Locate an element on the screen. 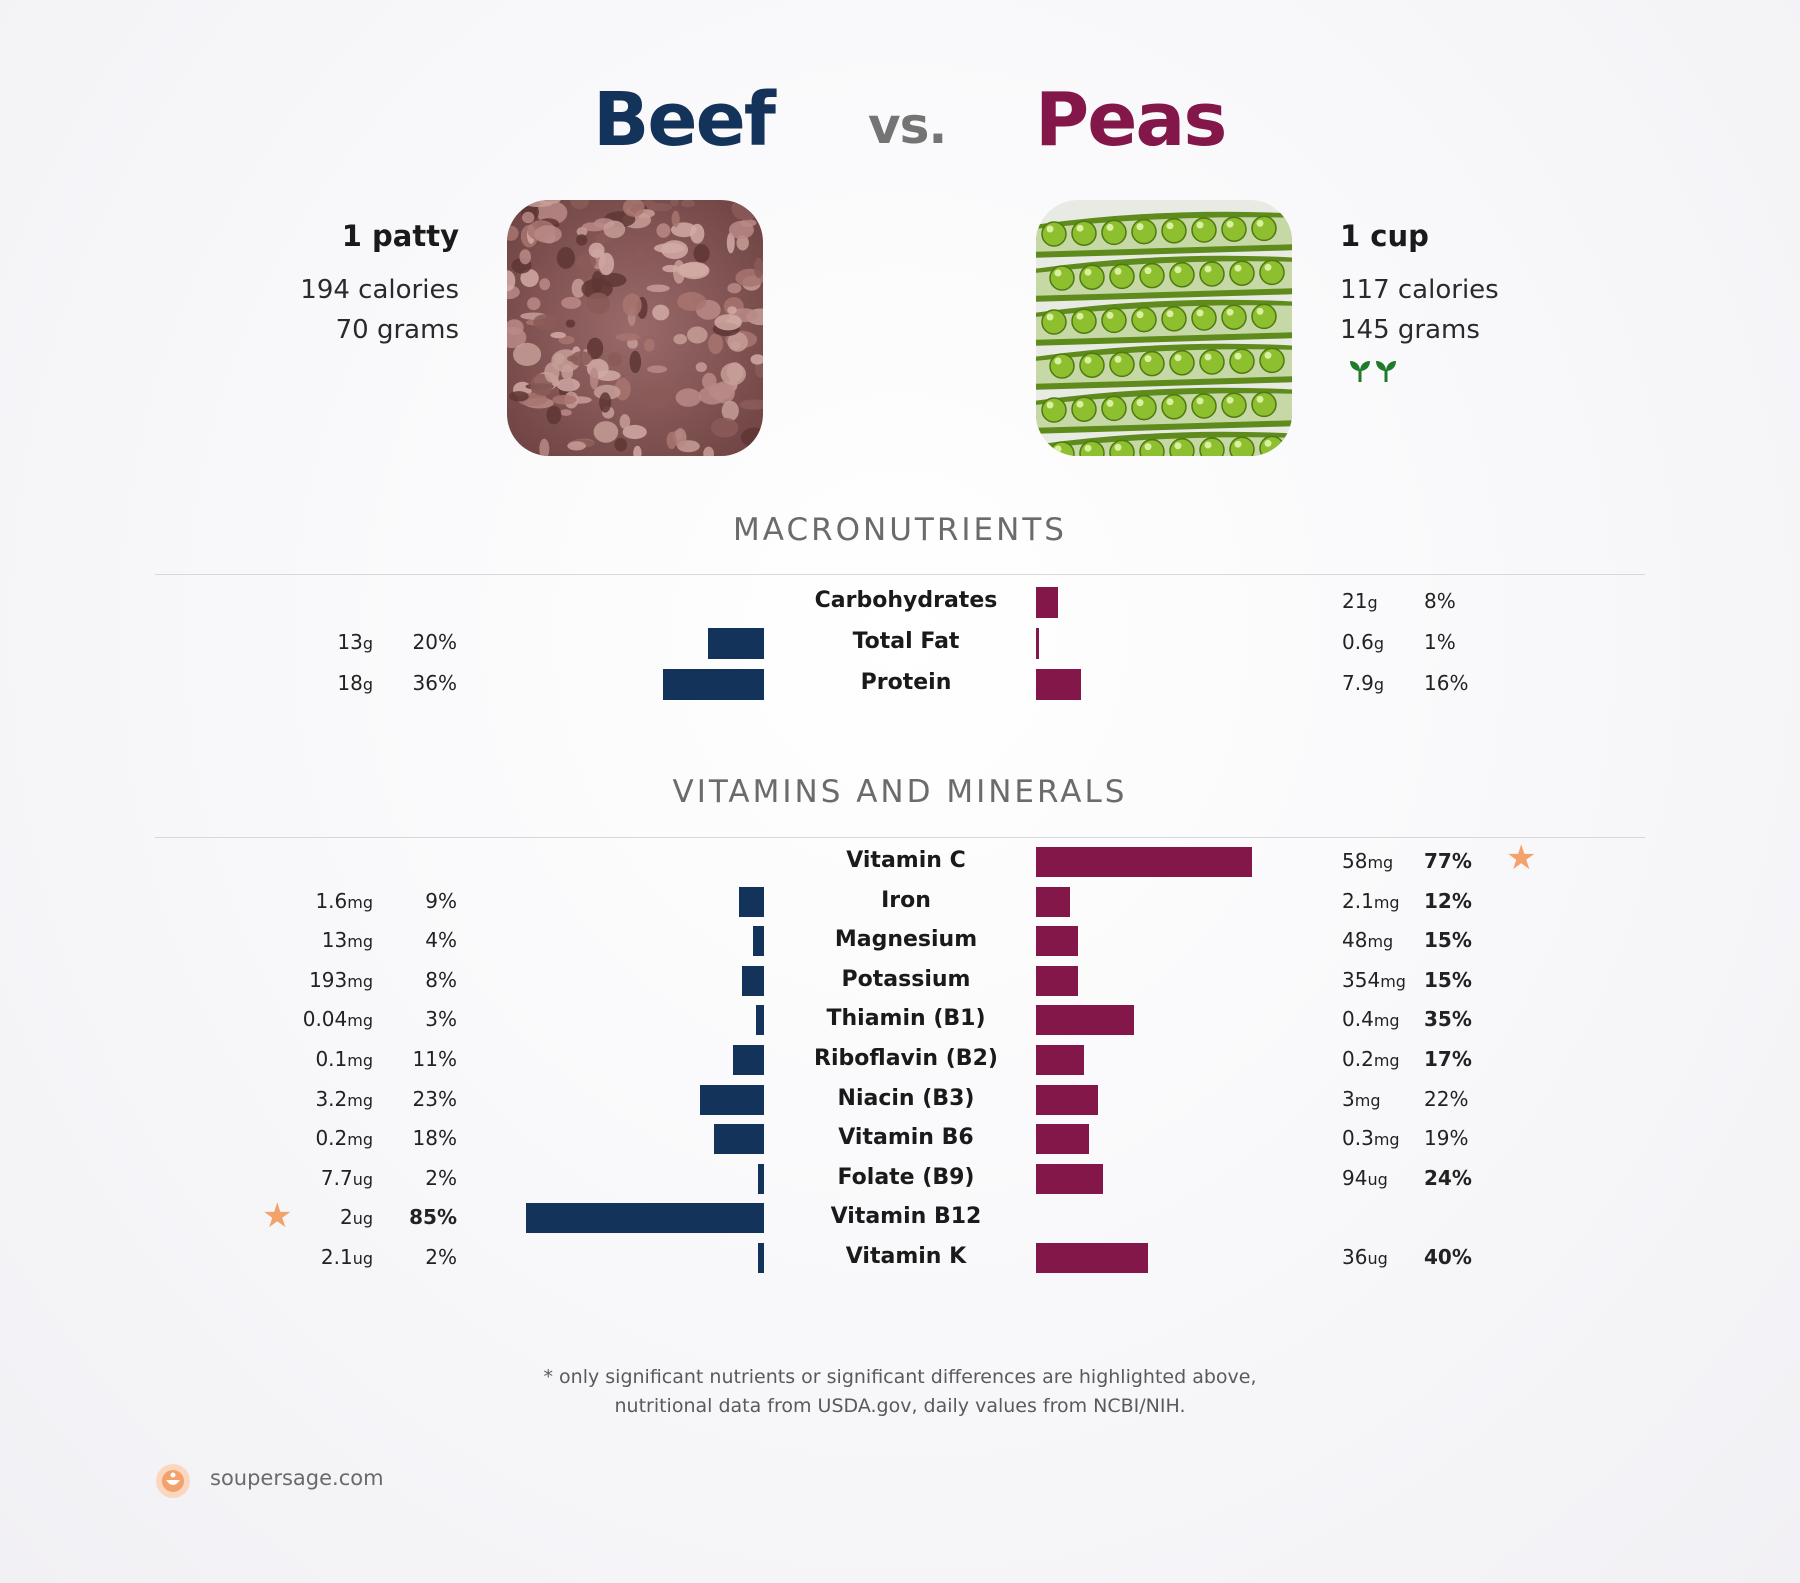  left-percent: 23% is located at coordinates (434, 1098).